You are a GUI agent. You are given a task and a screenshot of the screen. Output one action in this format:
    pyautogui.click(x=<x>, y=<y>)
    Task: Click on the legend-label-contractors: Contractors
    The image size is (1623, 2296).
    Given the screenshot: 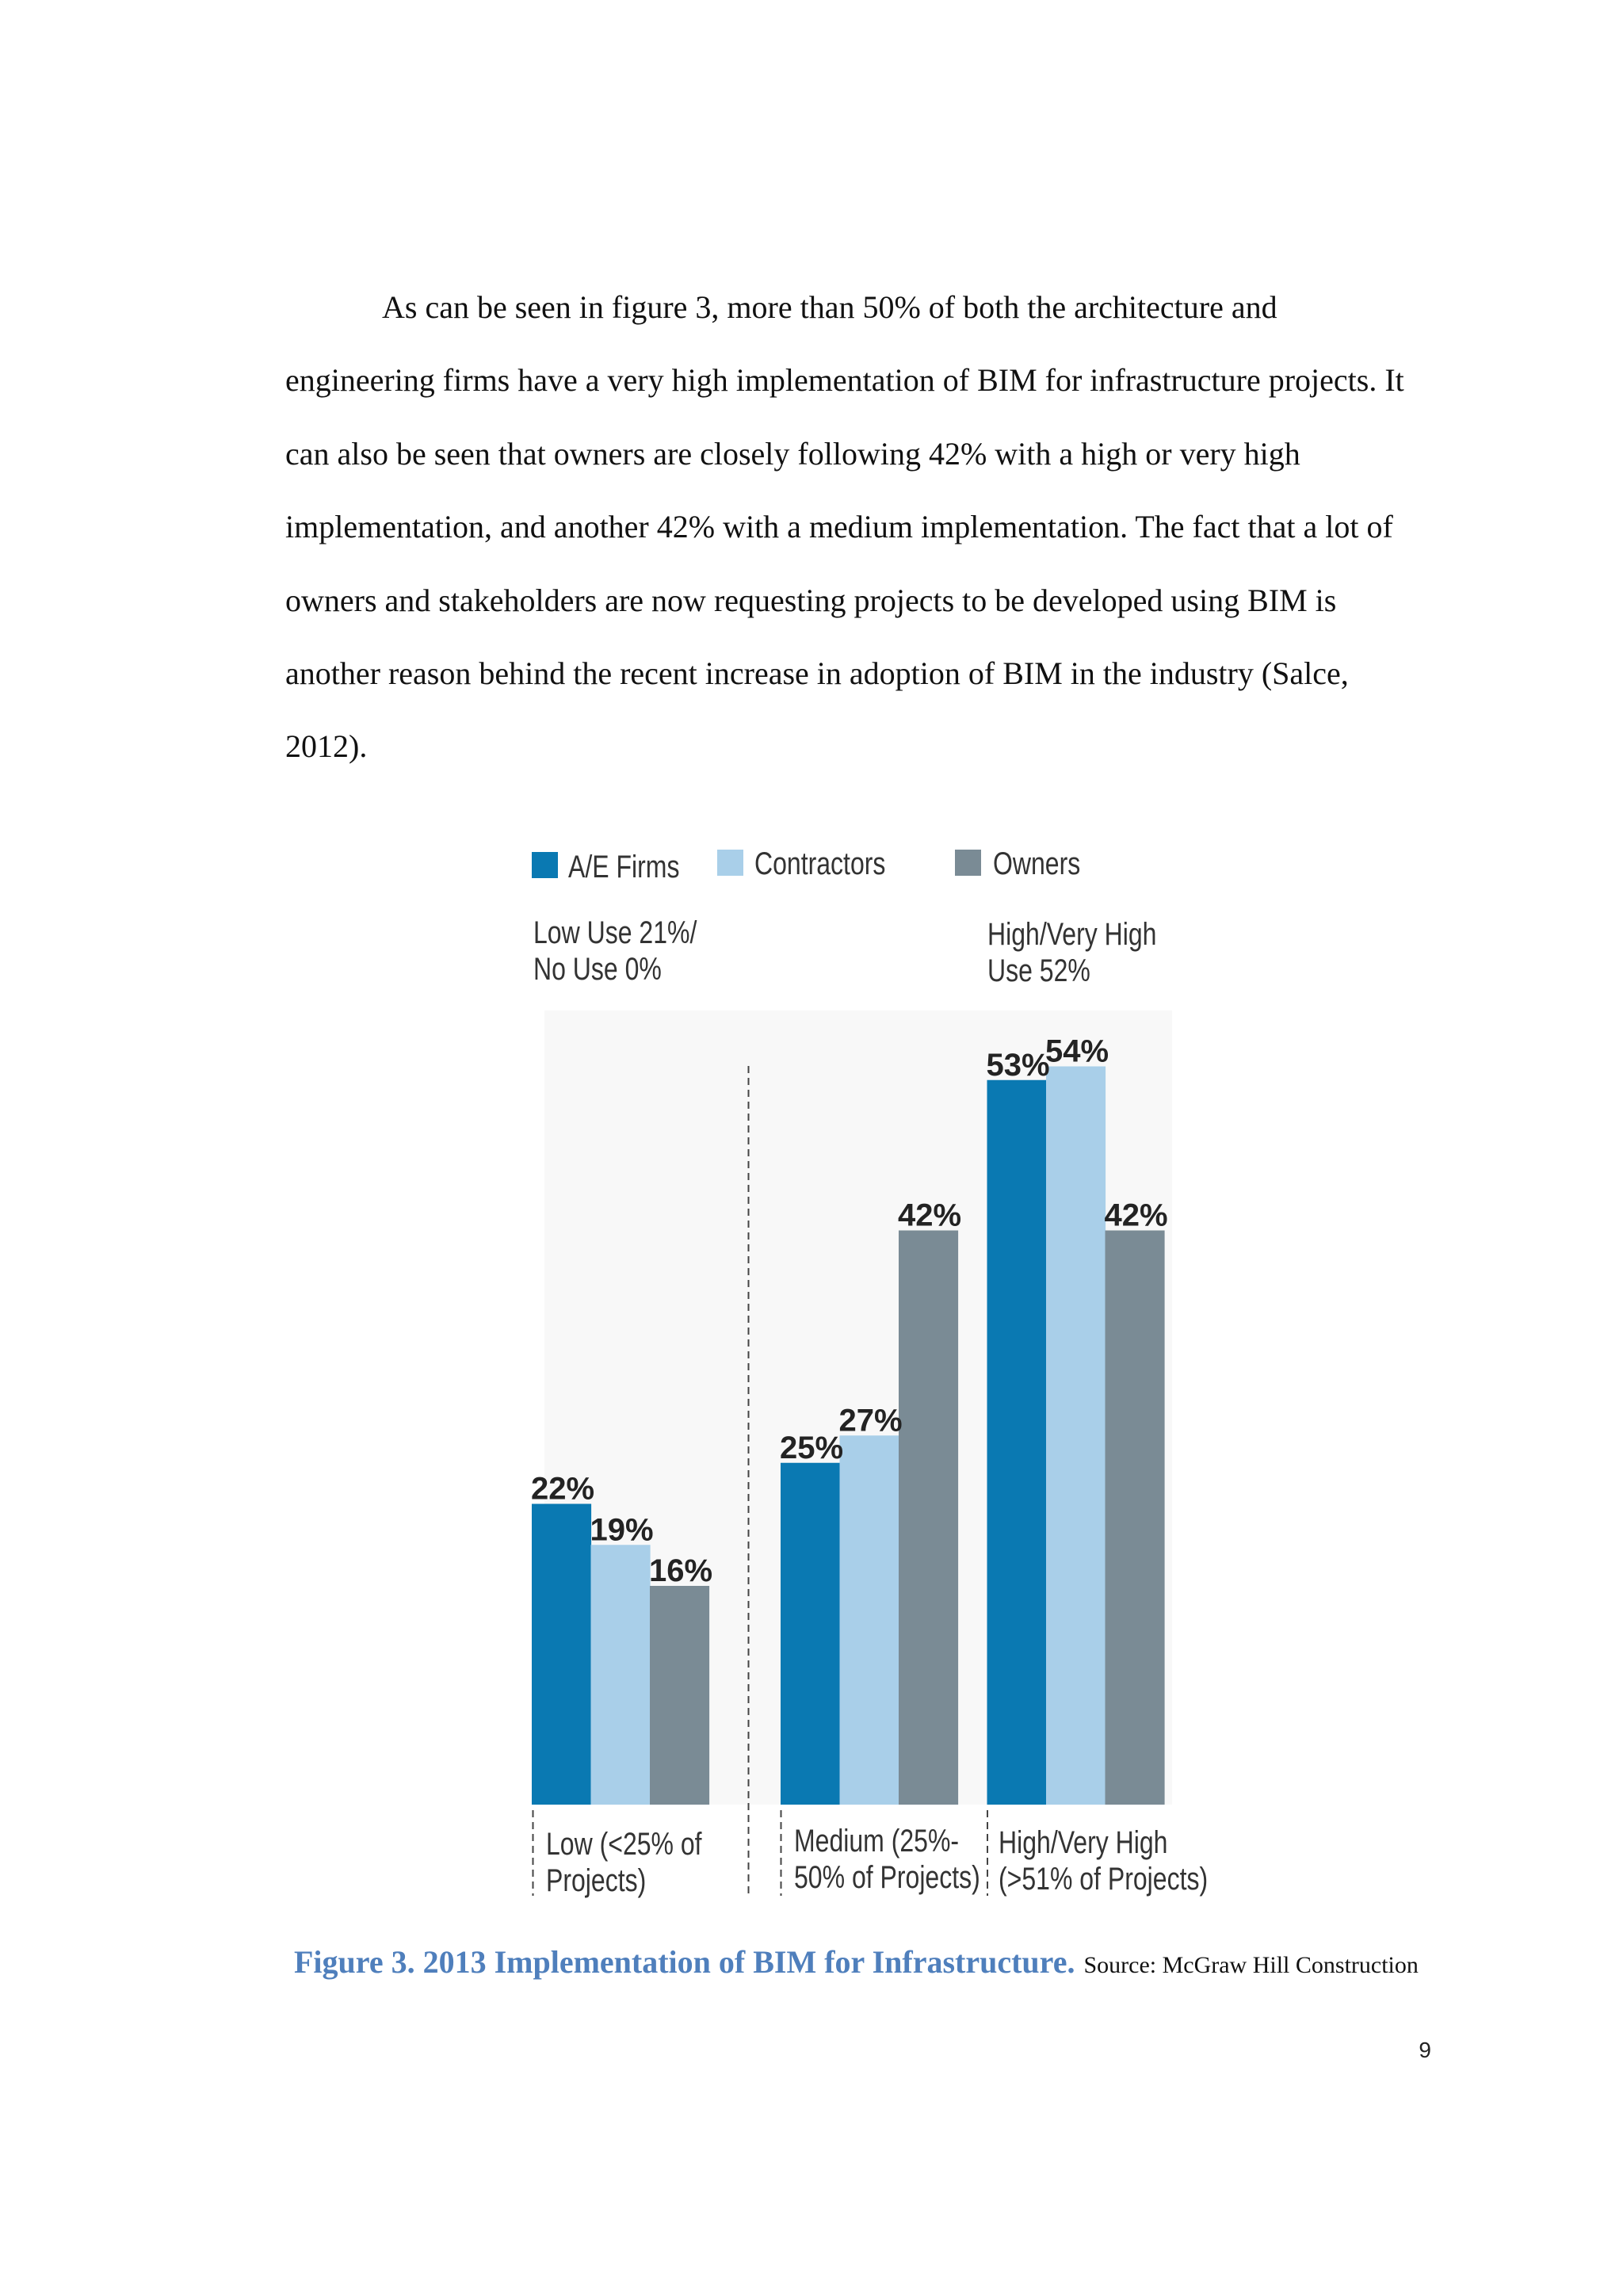 What is the action you would take?
    pyautogui.click(x=820, y=863)
    